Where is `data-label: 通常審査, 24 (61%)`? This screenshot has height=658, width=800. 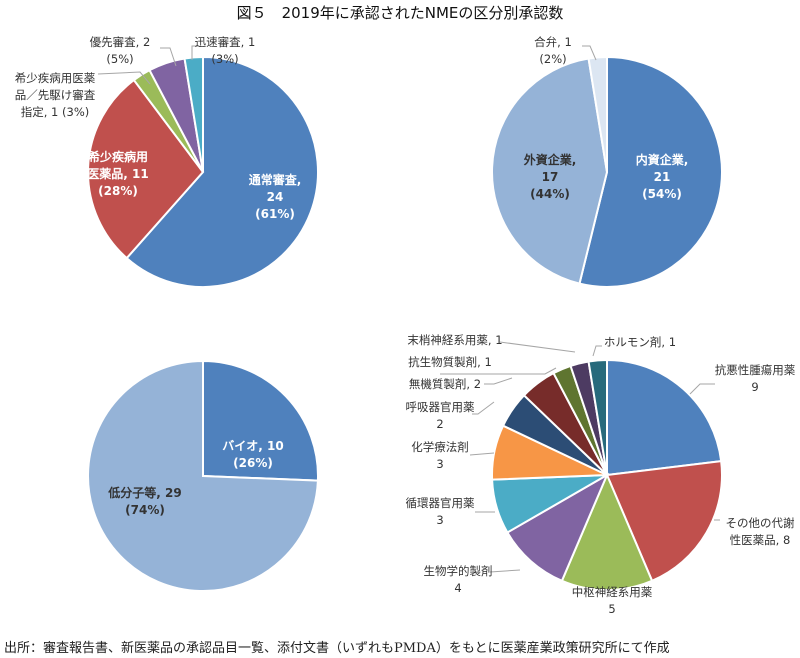 data-label: 通常審査, 24 (61%) is located at coordinates (275, 196).